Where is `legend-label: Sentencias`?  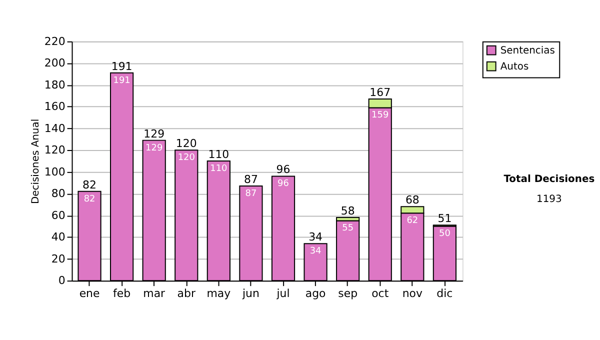 legend-label: Sentencias is located at coordinates (527, 50).